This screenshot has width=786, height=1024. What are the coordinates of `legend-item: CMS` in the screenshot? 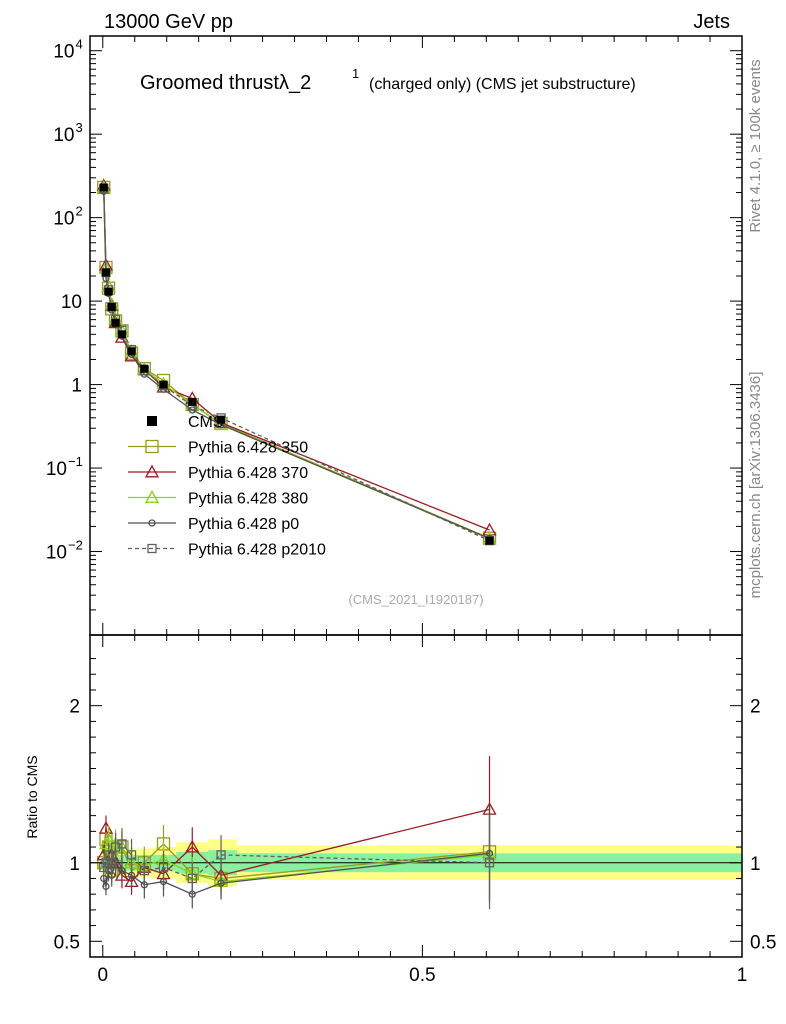 It's located at (185, 422).